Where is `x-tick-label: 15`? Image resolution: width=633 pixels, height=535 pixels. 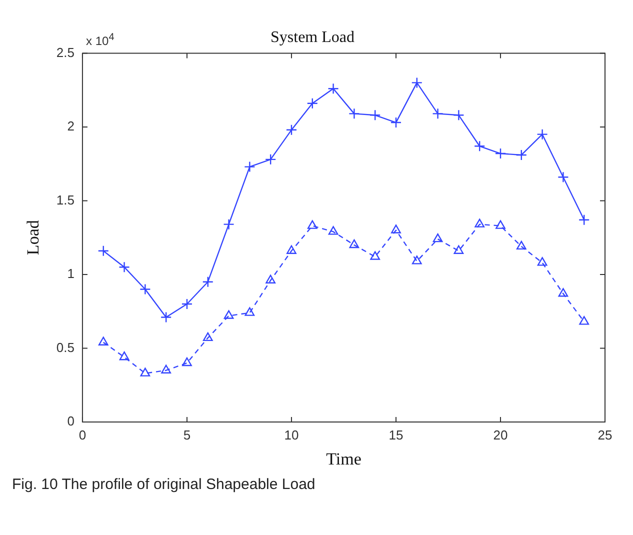
x-tick-label: 15 is located at coordinates (396, 434).